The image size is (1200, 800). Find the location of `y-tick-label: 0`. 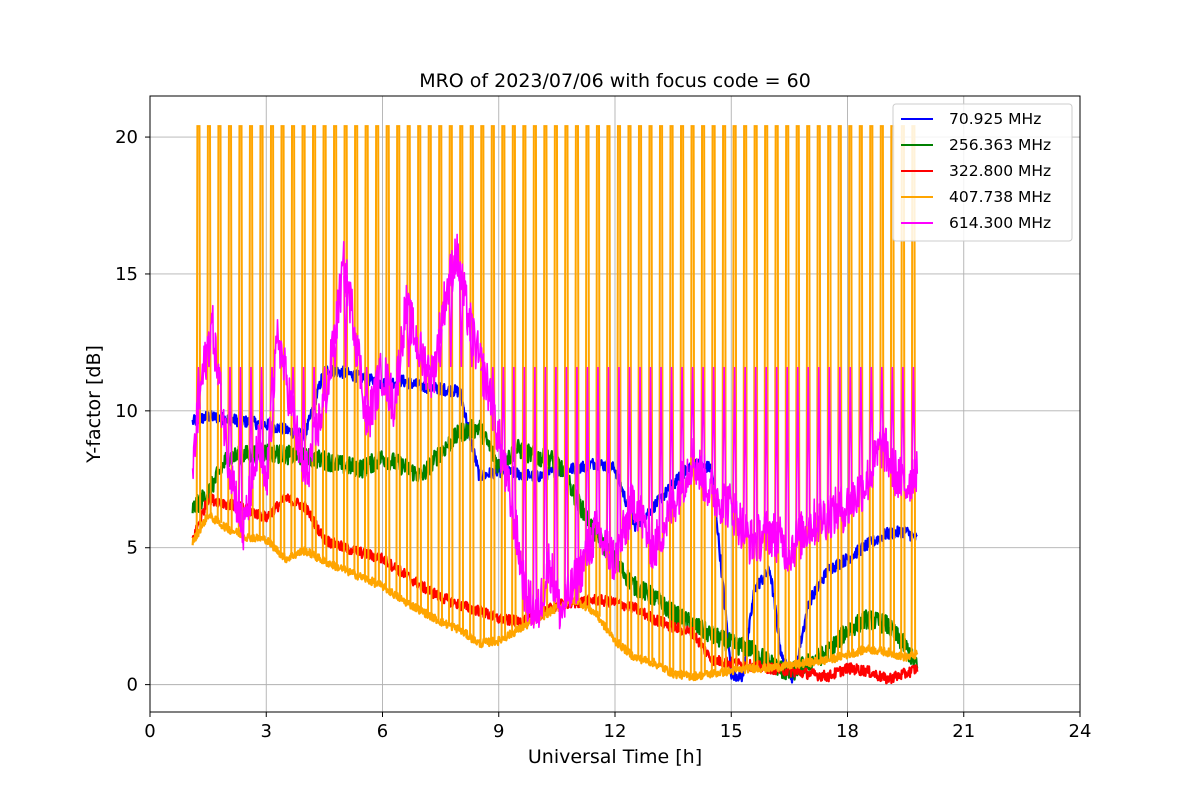

y-tick-label: 0 is located at coordinates (132, 685).